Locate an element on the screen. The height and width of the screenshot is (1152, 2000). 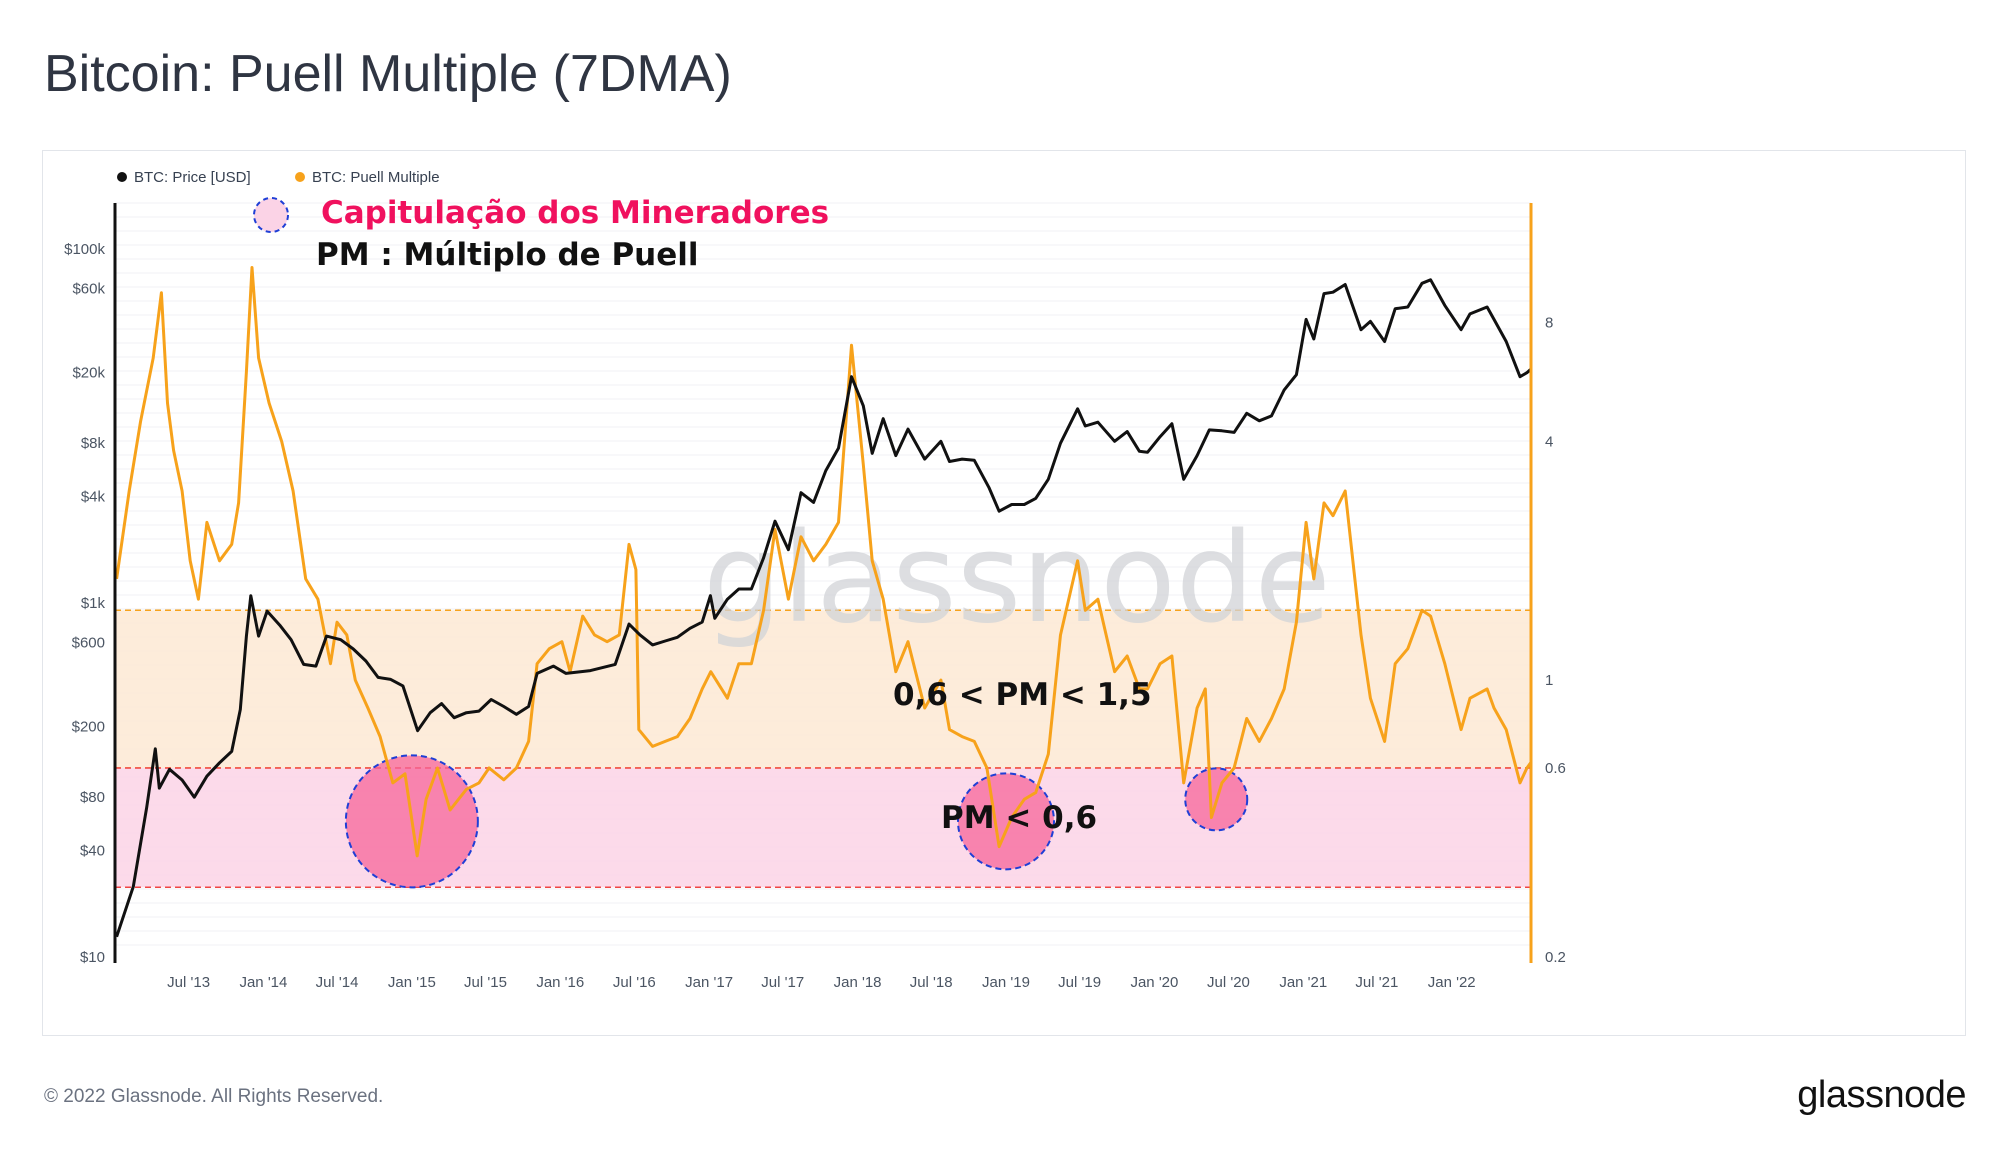
capitulation-legend-icon is located at coordinates (271, 215).